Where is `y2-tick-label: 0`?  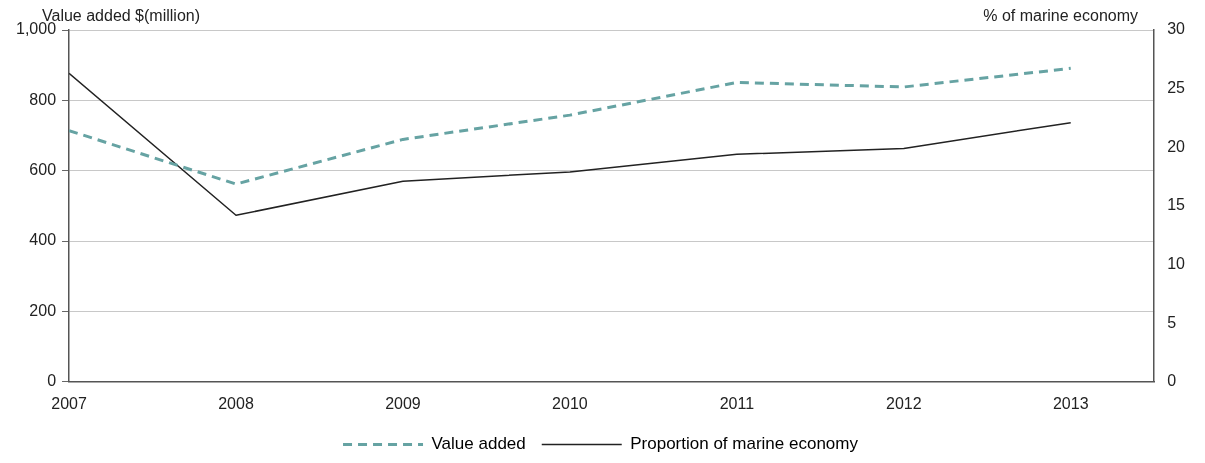 y2-tick-label: 0 is located at coordinates (1172, 381).